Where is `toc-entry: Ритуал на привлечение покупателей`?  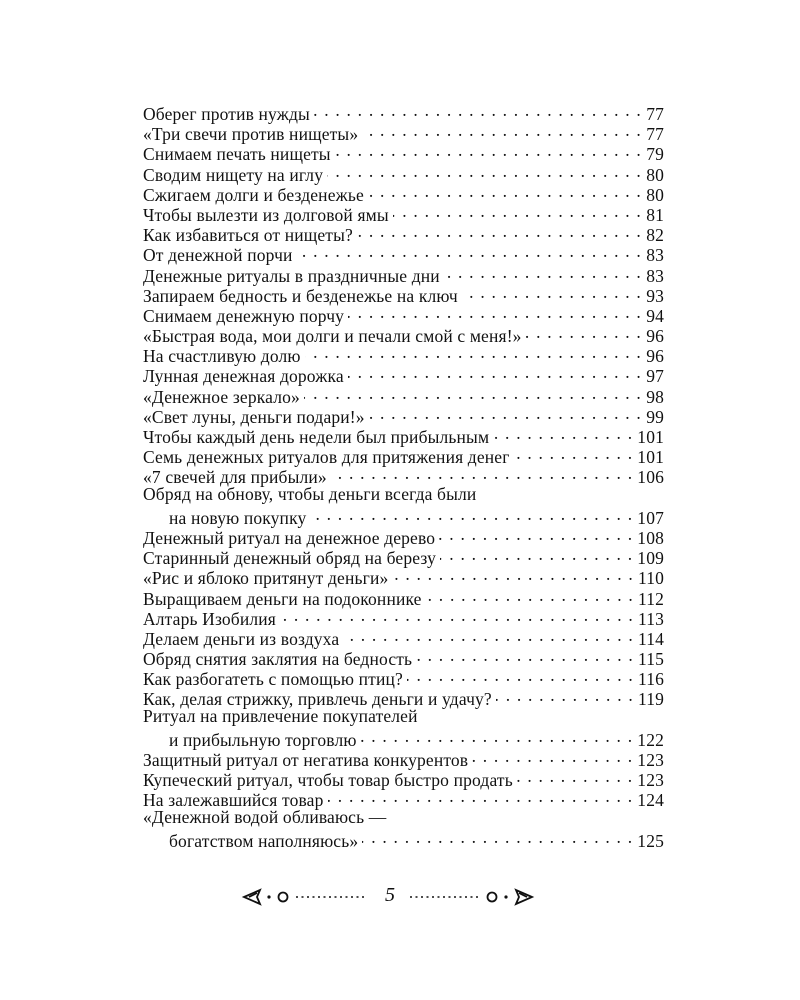 toc-entry: Ритуал на привлечение покупателей is located at coordinates (403, 716).